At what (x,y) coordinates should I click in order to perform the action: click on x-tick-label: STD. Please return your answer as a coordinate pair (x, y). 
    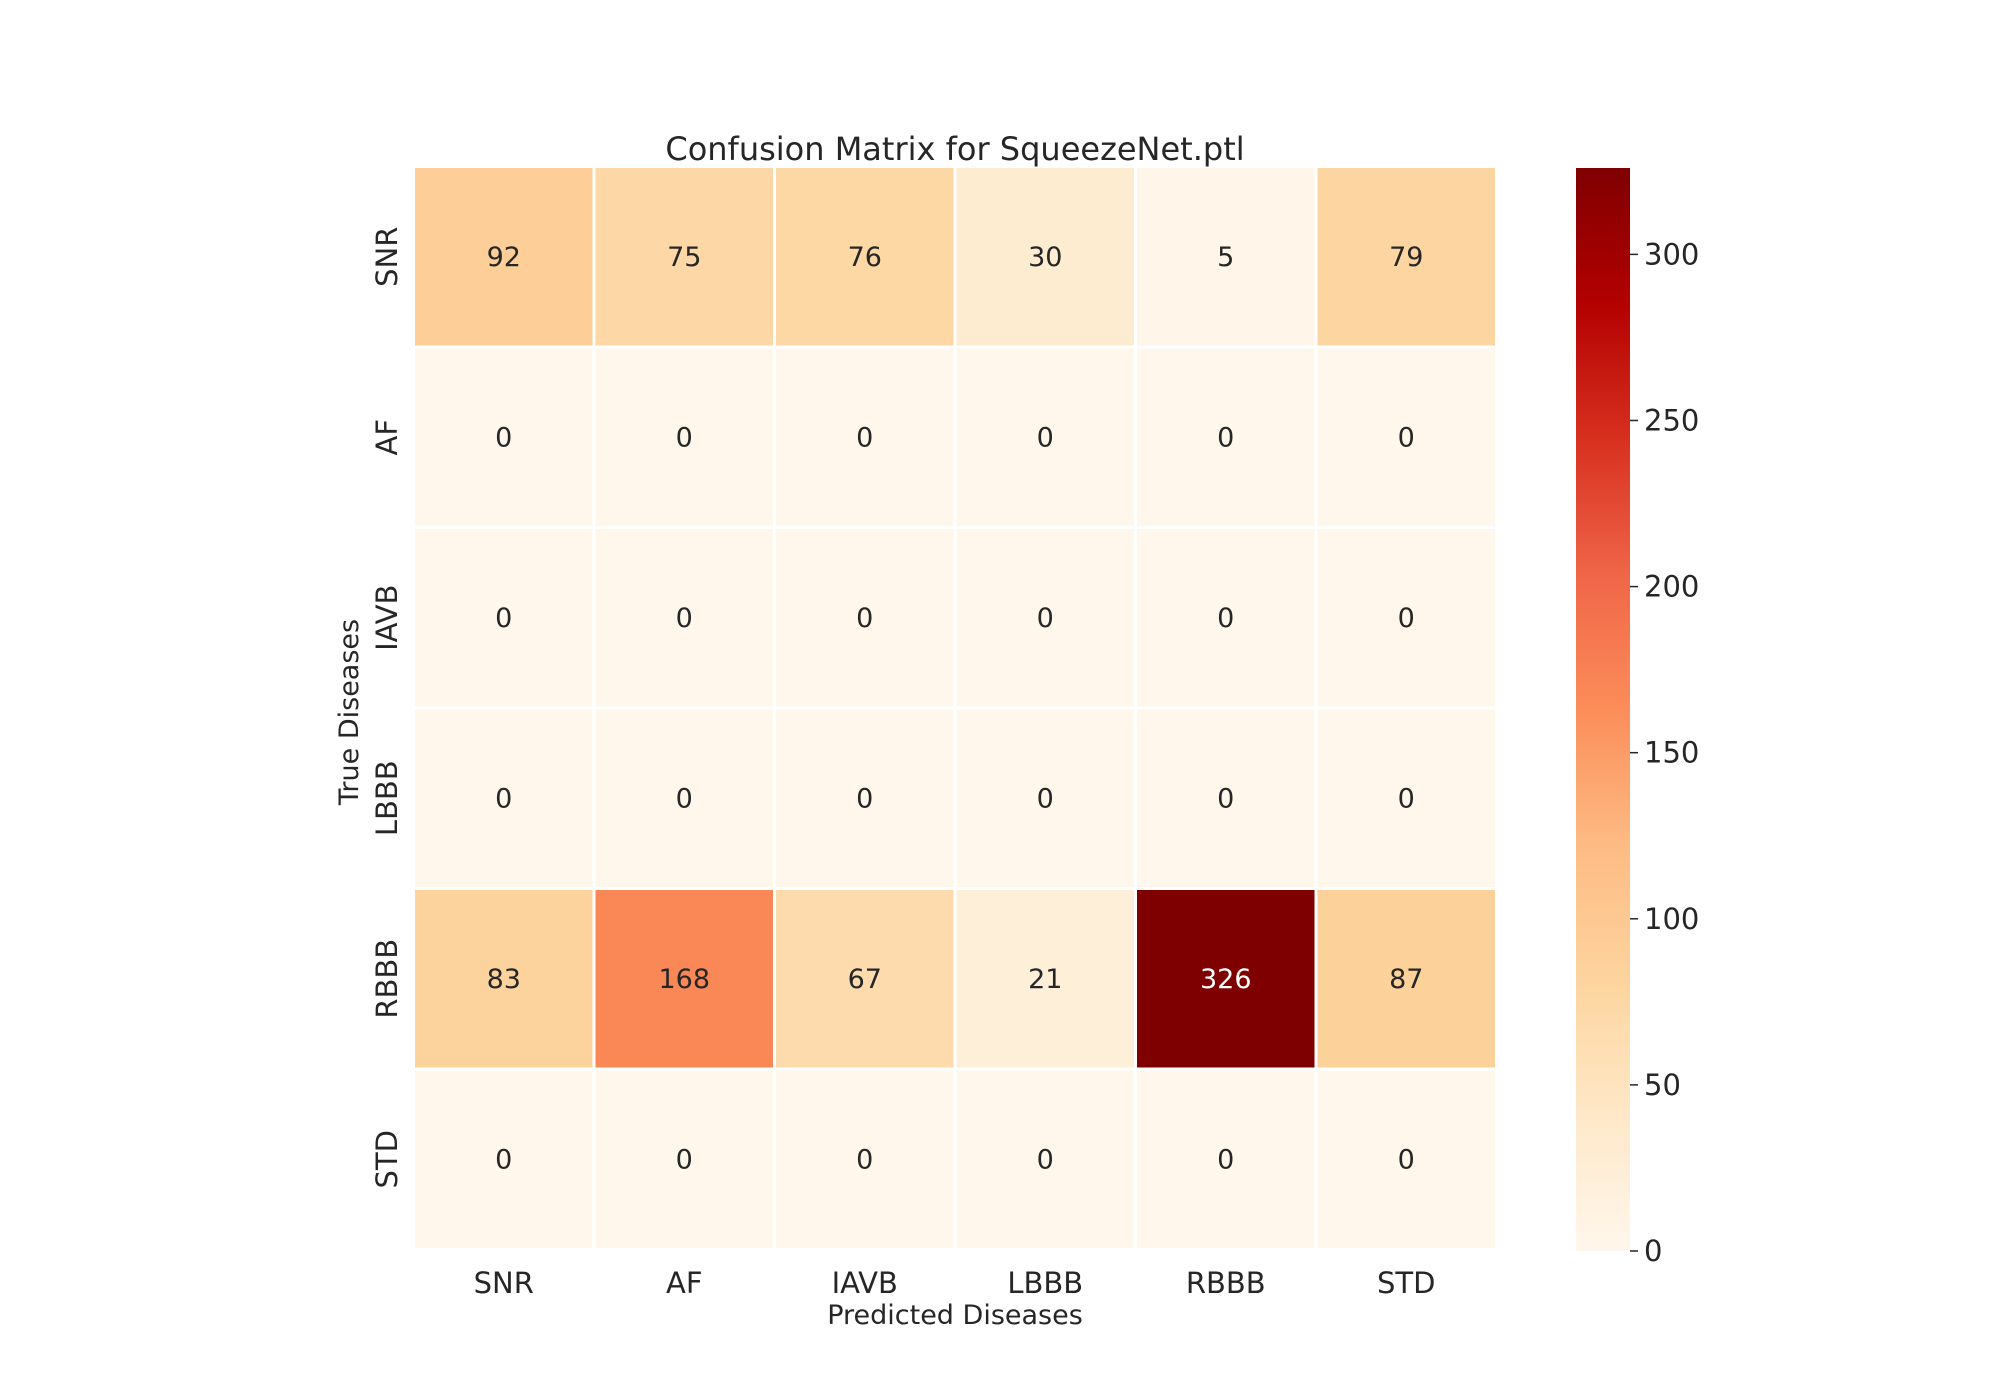
    Looking at the image, I should click on (1406, 1283).